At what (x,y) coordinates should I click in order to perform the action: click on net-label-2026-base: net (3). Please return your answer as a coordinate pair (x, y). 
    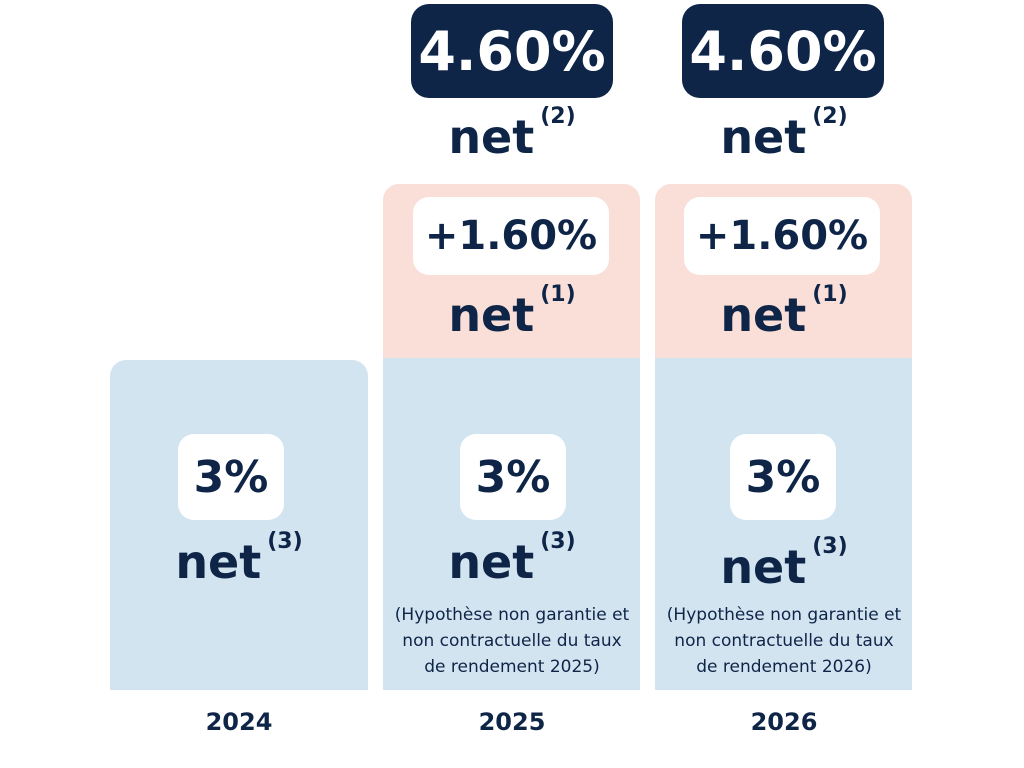
    Looking at the image, I should click on (784, 564).